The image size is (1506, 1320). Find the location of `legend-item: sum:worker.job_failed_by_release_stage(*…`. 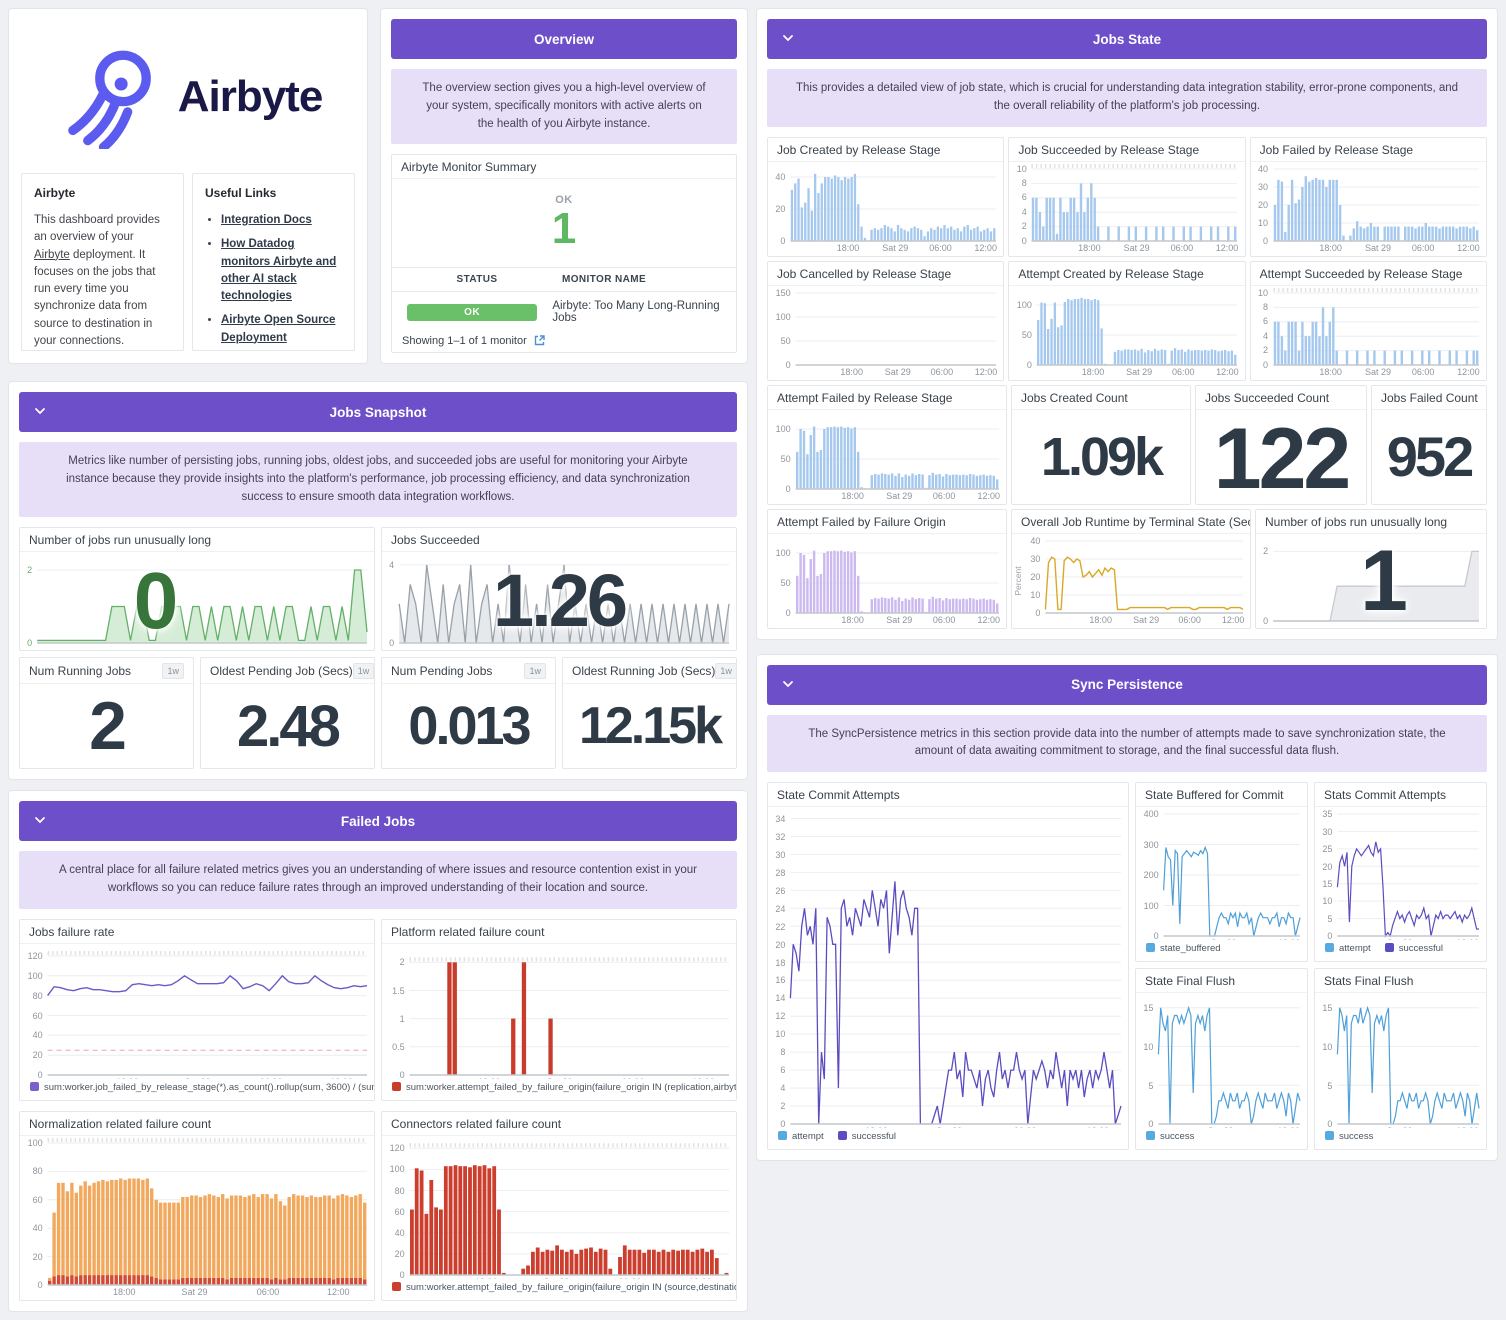

legend-item: sum:worker.job_failed_by_release_stage(*… is located at coordinates (202, 1087).